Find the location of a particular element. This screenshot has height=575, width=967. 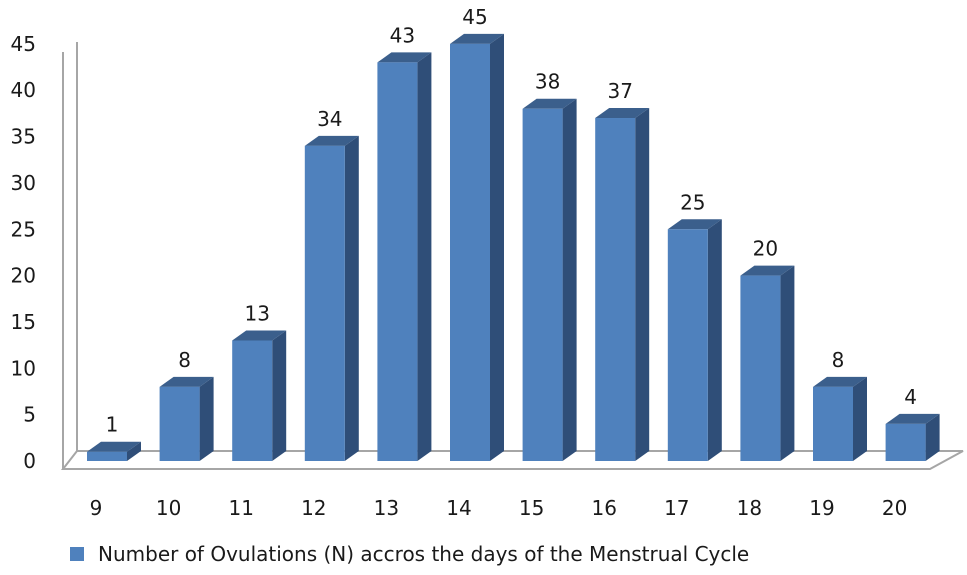

bar: 38 is located at coordinates (549, 266).